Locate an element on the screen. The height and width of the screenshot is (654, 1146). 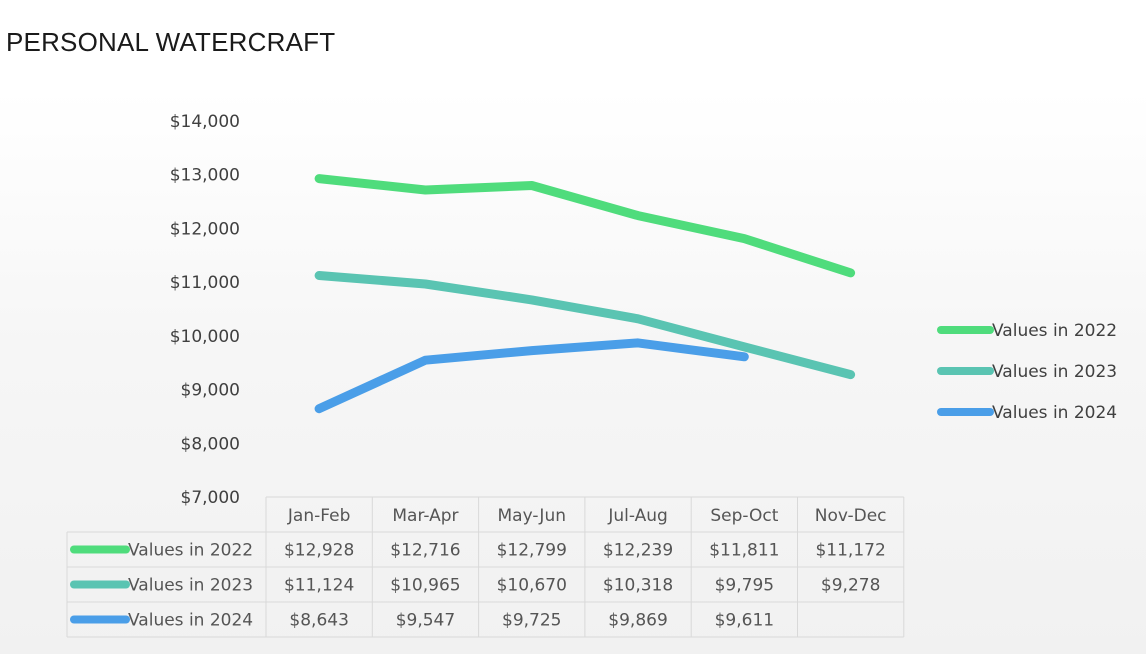
x-category-label: Mar-Apr is located at coordinates (425, 516).